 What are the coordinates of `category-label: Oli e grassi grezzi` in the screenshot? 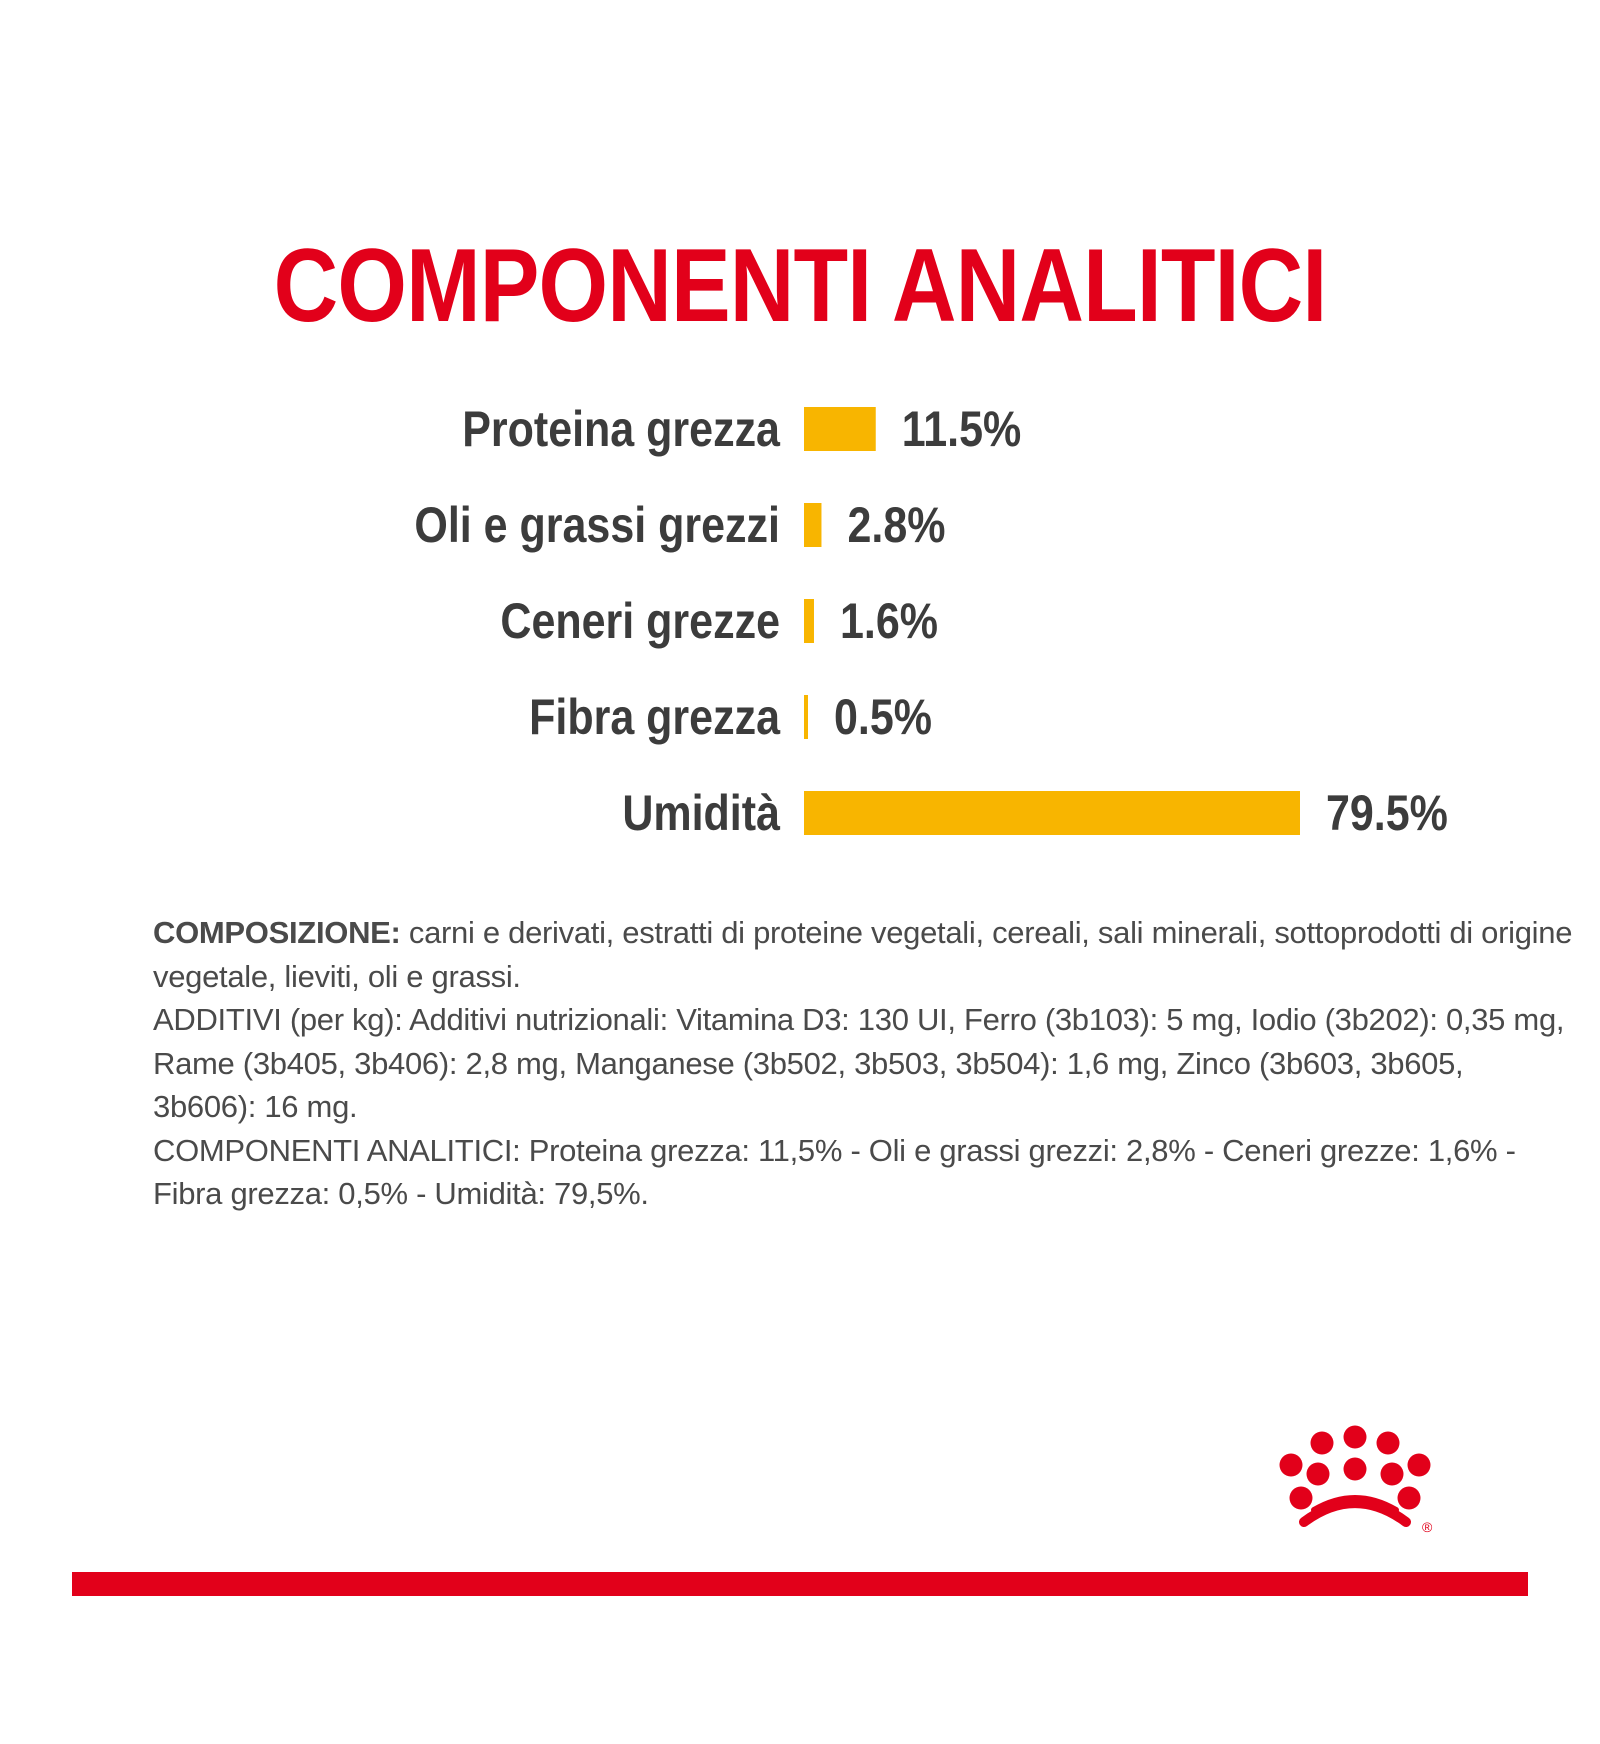 It's located at (597, 525).